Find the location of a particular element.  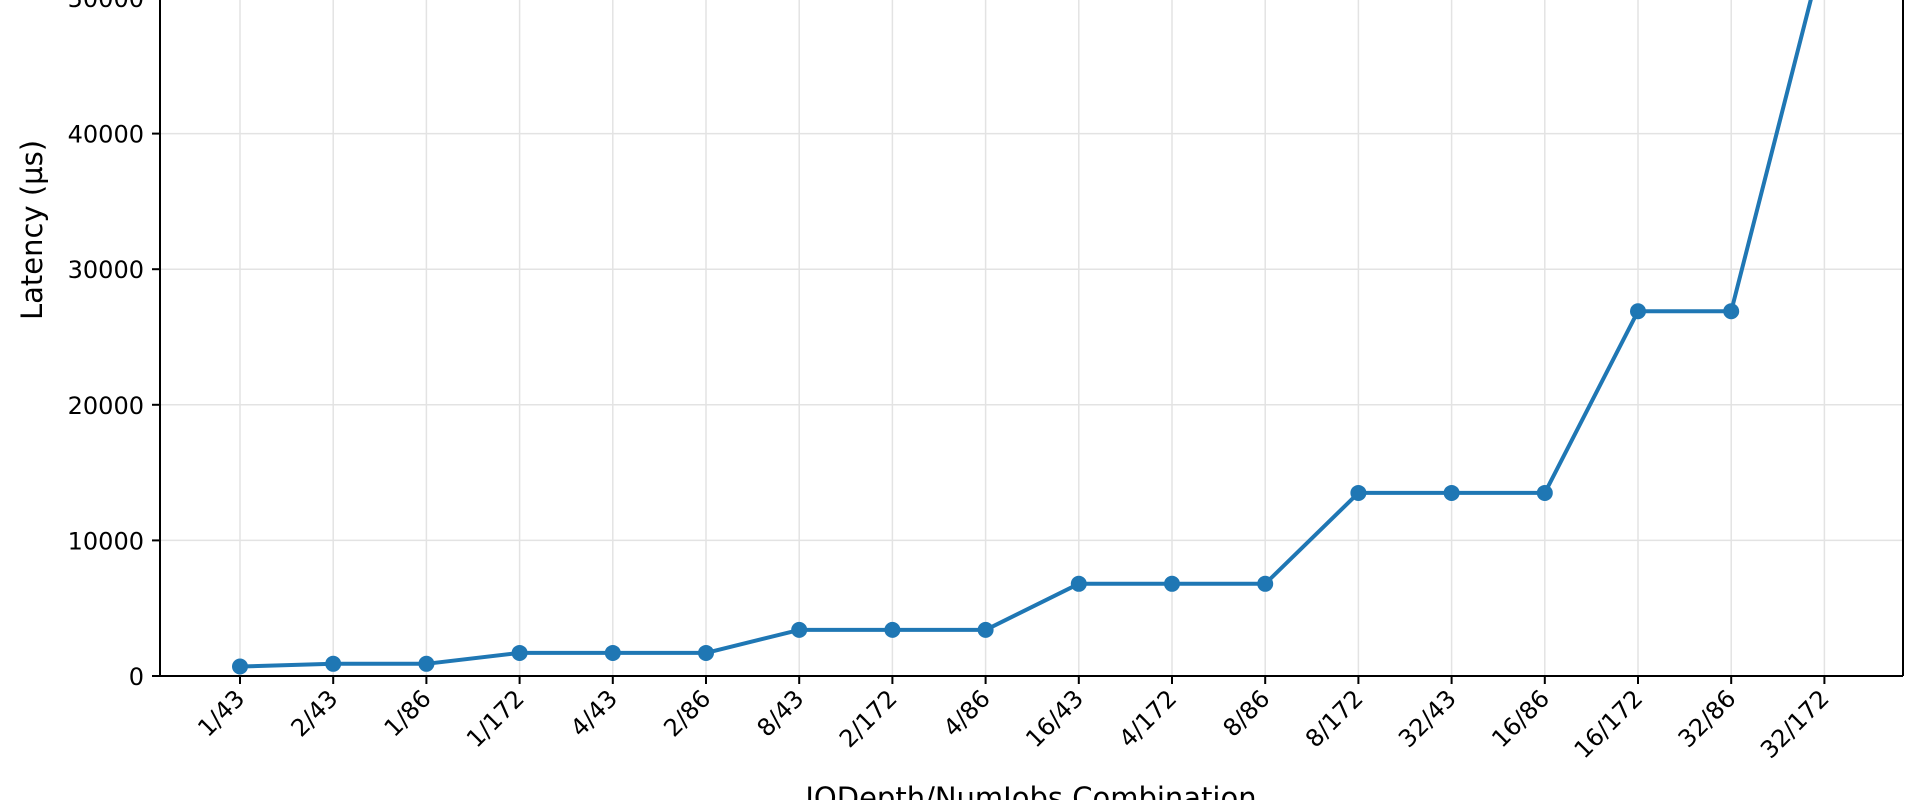

x-tick-label: 4/86 is located at coordinates (967, 713).